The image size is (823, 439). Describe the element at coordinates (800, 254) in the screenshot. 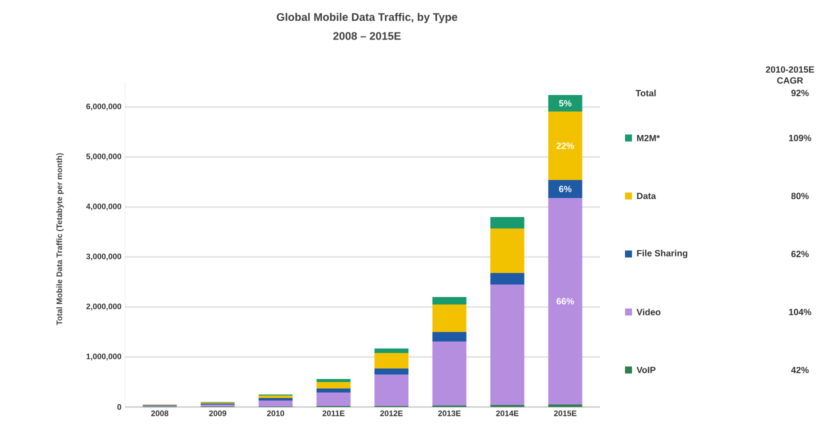

I see `text: 62%` at that location.